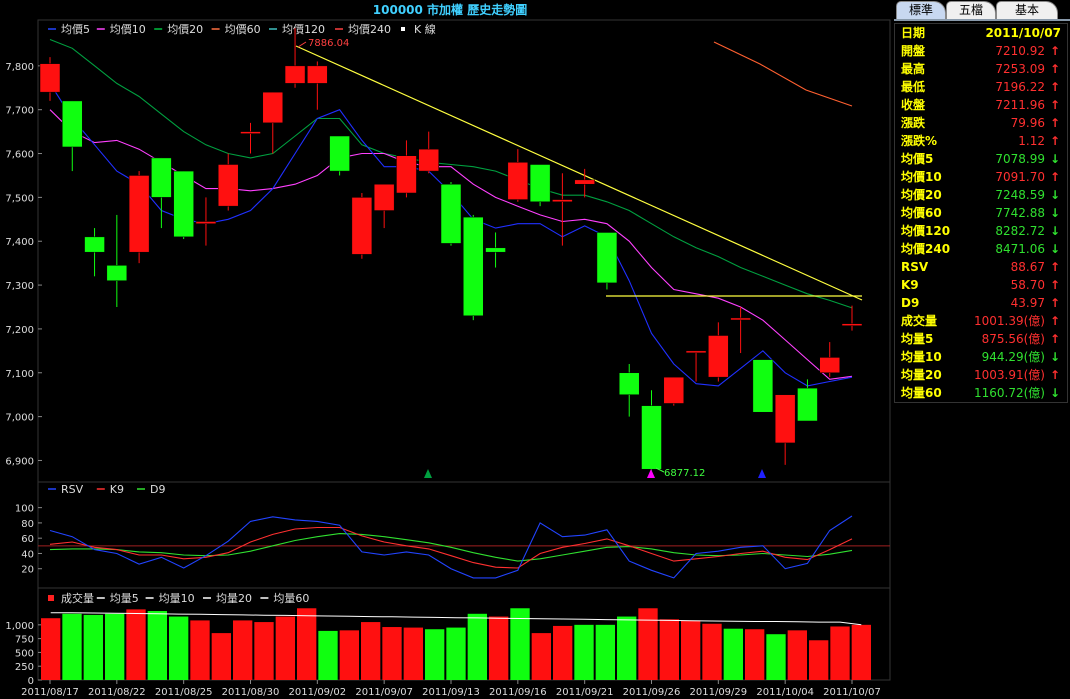 This screenshot has width=1070, height=699. Describe the element at coordinates (27, 554) in the screenshot. I see `kd-tick-label: 40` at that location.